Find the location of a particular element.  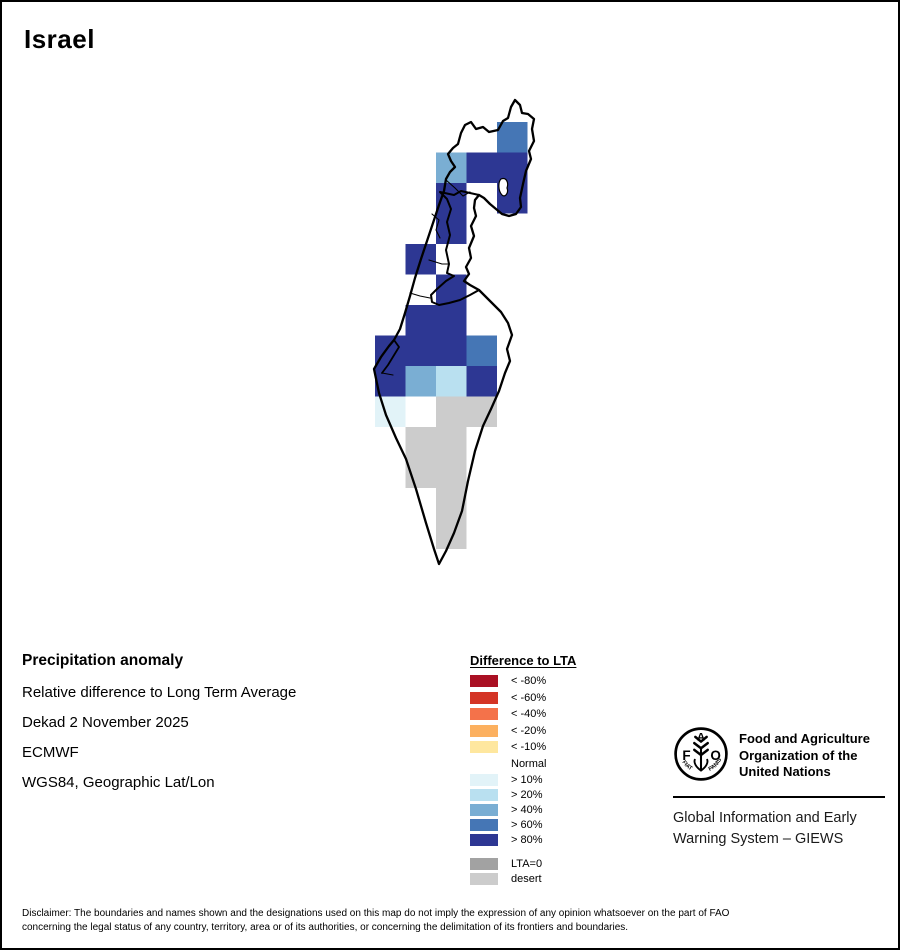

legend-item-pos10: > 10% is located at coordinates (545, 780).